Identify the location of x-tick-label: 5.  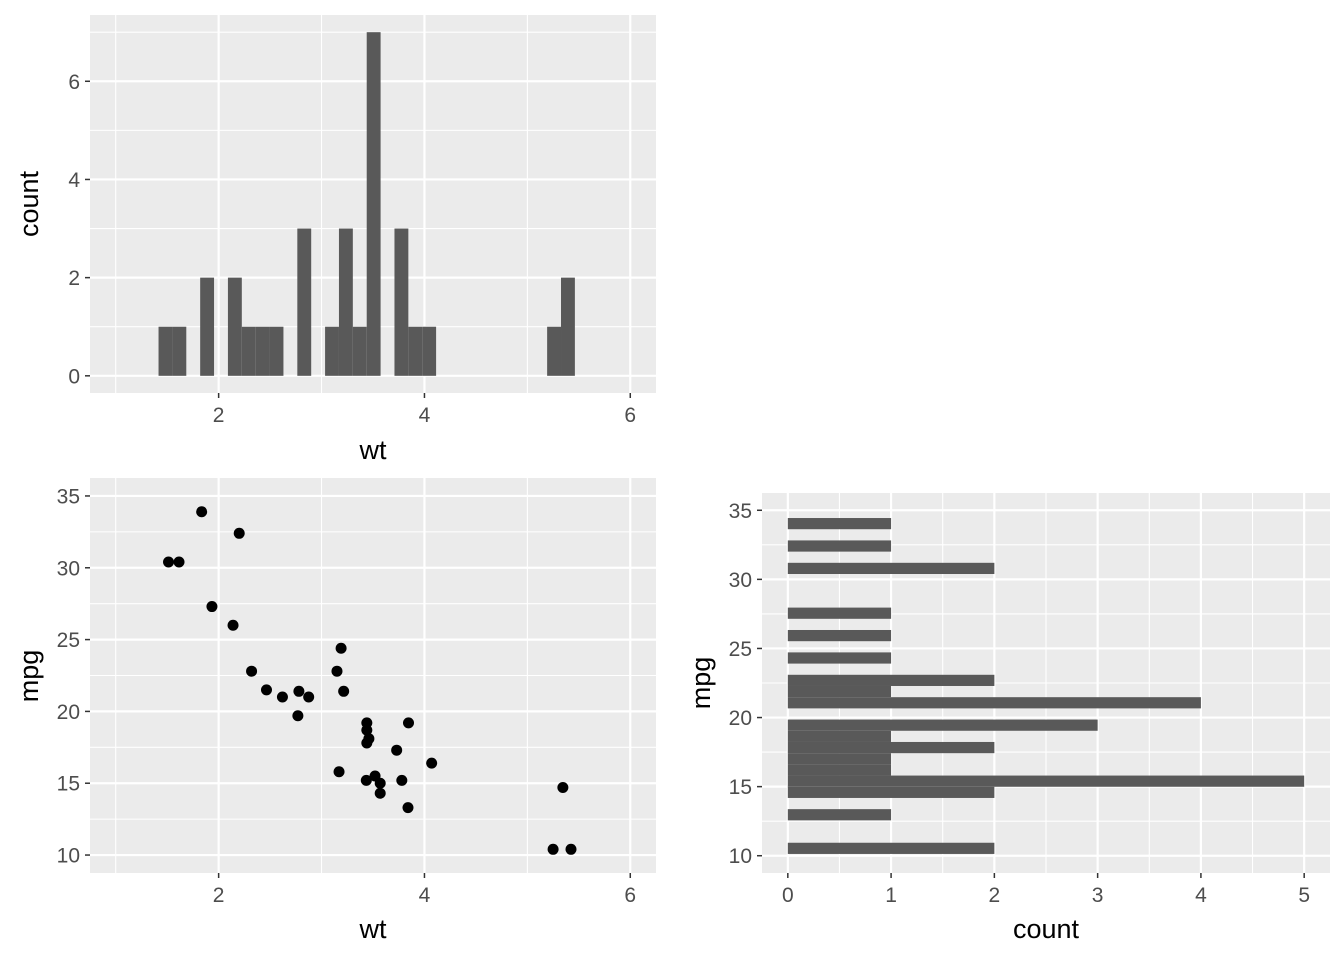
(1304, 895).